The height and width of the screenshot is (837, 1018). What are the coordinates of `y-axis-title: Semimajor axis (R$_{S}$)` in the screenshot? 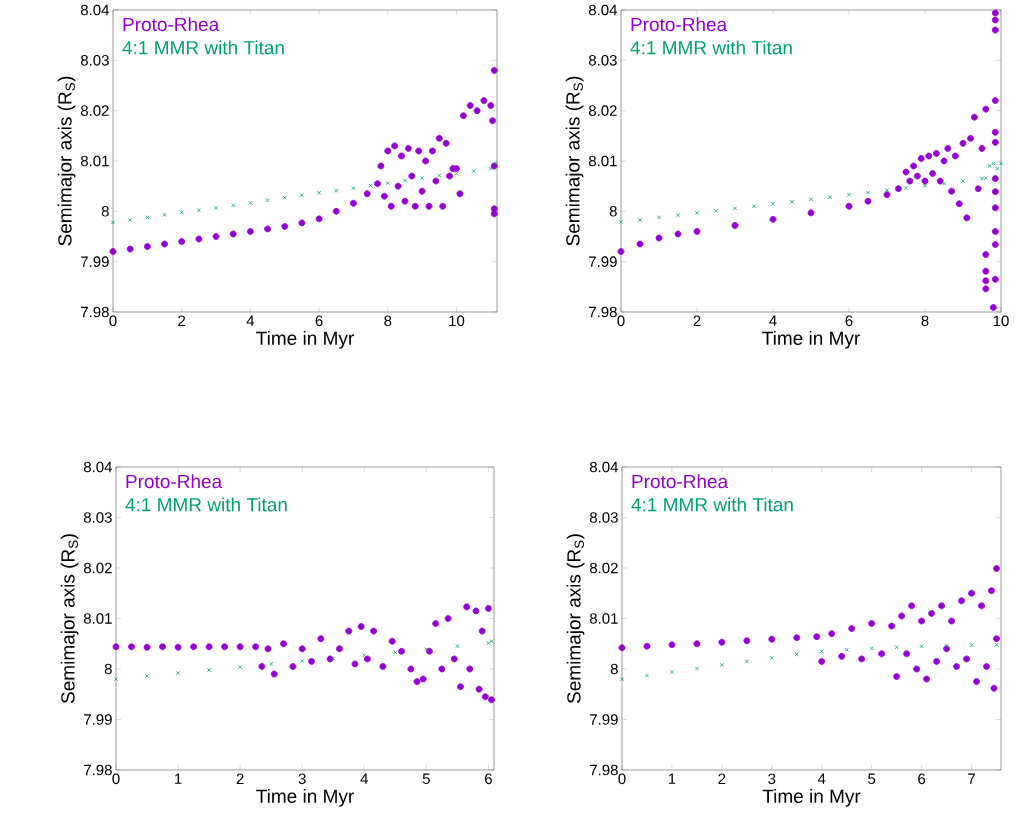 It's located at (69, 619).